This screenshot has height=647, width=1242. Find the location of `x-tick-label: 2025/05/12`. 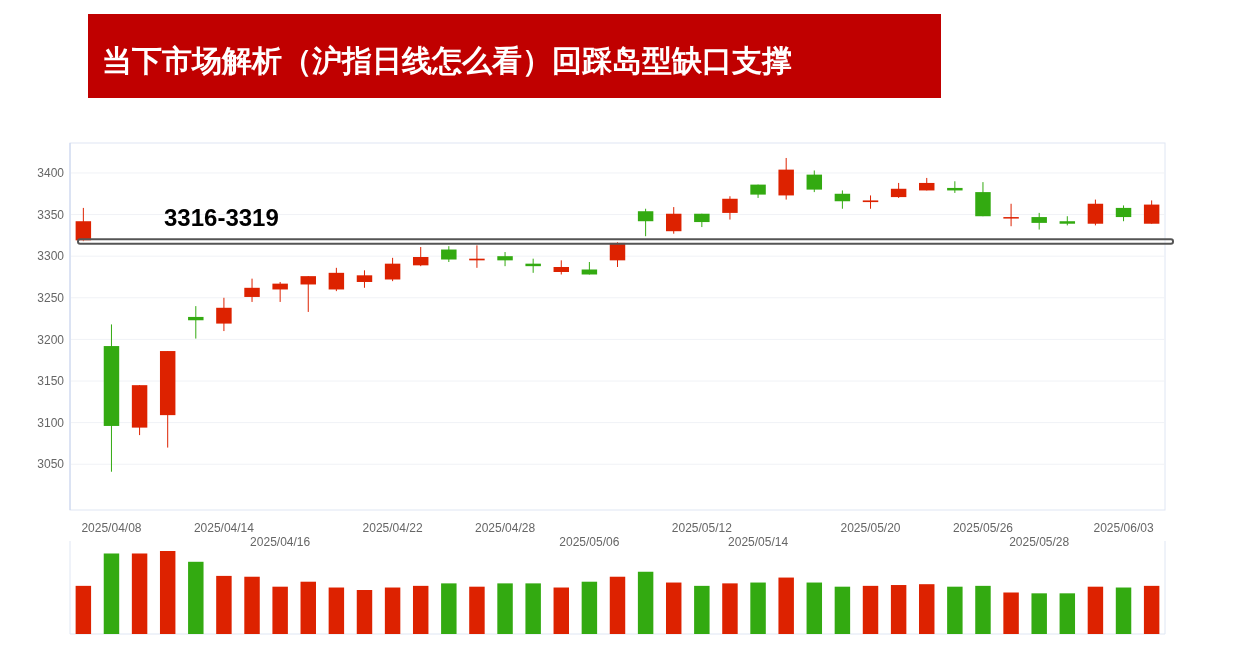

x-tick-label: 2025/05/12 is located at coordinates (702, 528).